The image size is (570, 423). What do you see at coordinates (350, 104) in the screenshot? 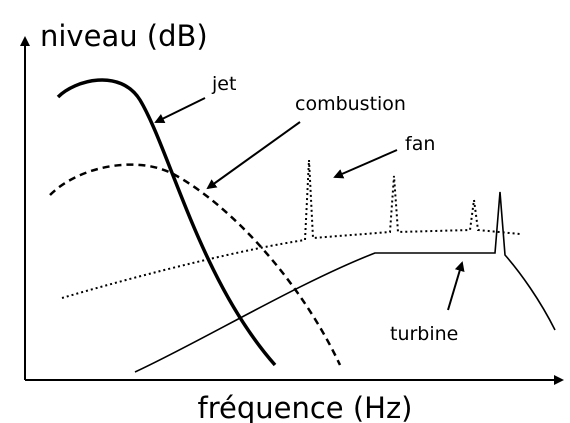
I see `curve-label: combustion` at bounding box center [350, 104].